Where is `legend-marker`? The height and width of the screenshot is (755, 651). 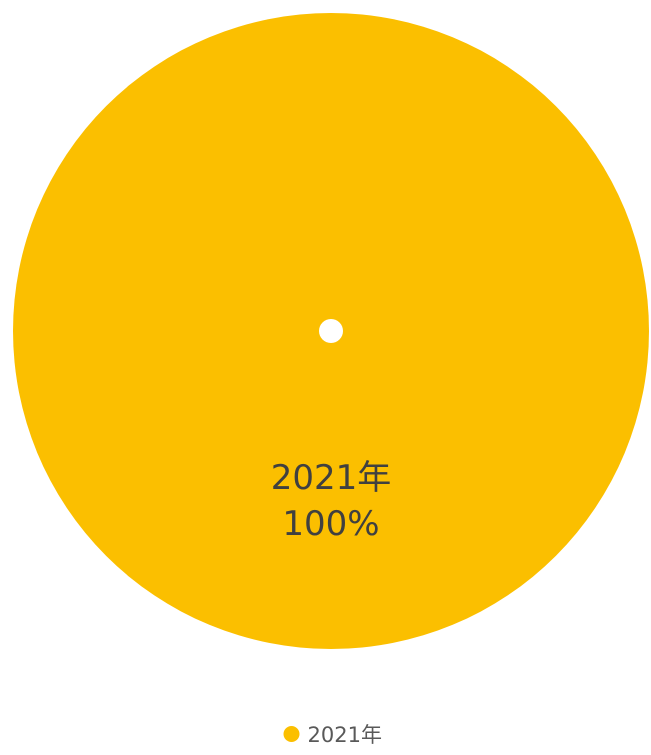 legend-marker is located at coordinates (291, 734).